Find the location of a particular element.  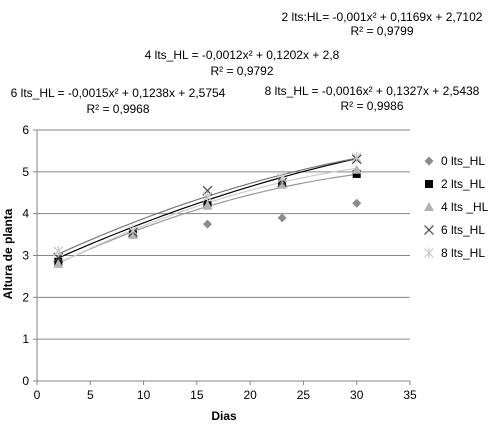

y-tick-label-5: 5 is located at coordinates (25, 172).